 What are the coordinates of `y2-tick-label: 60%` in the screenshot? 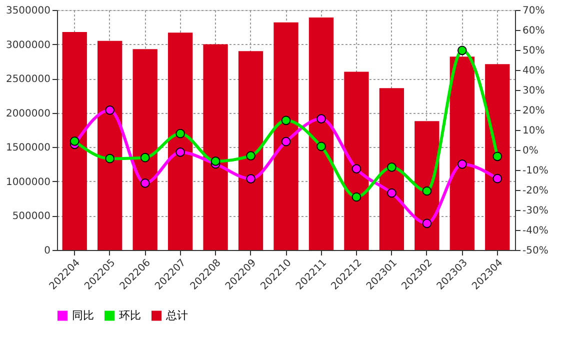 It's located at (533, 31).